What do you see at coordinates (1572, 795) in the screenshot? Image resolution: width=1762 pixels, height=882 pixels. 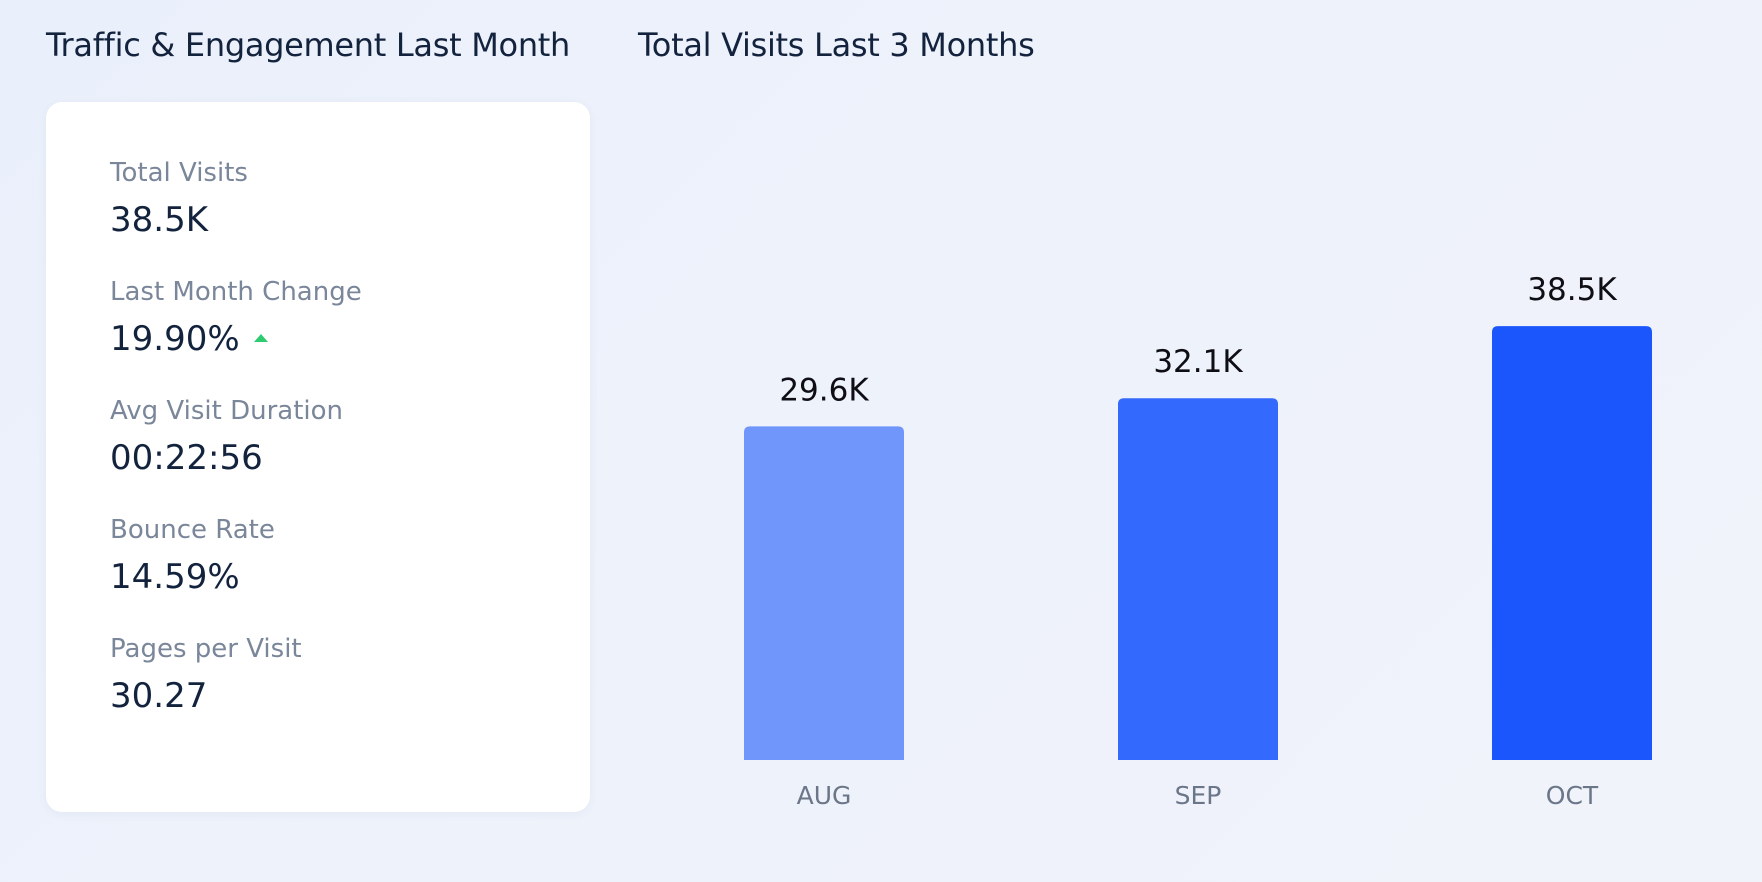 I see `category-tick-label: OCT` at bounding box center [1572, 795].